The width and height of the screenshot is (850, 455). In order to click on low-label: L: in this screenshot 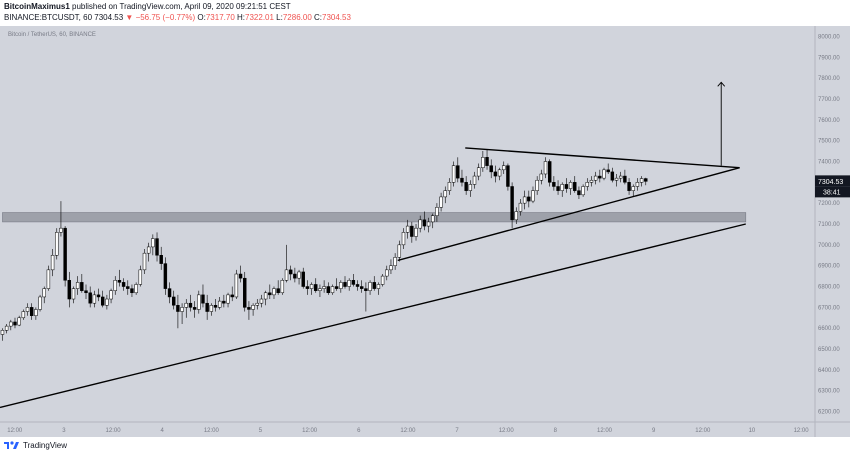, I will do `click(279, 17)`.